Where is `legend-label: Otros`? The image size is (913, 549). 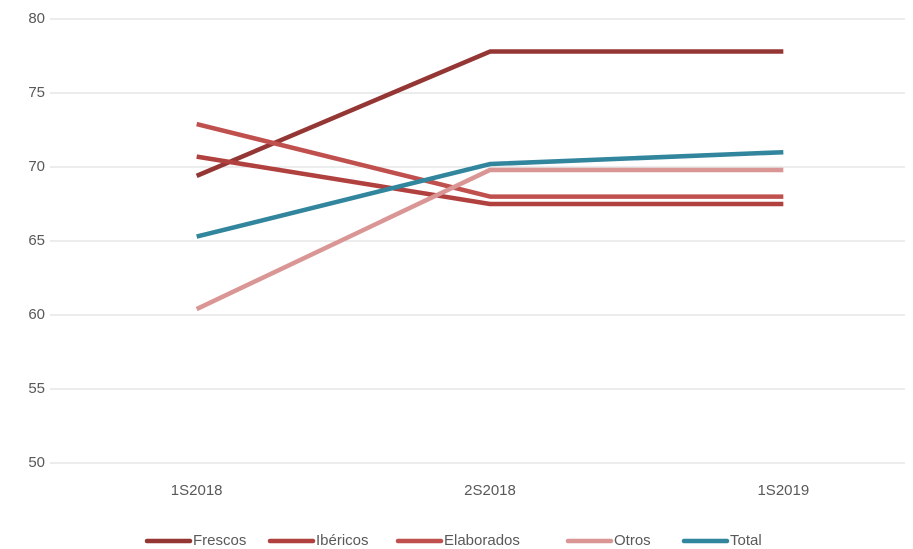
legend-label: Otros is located at coordinates (632, 540).